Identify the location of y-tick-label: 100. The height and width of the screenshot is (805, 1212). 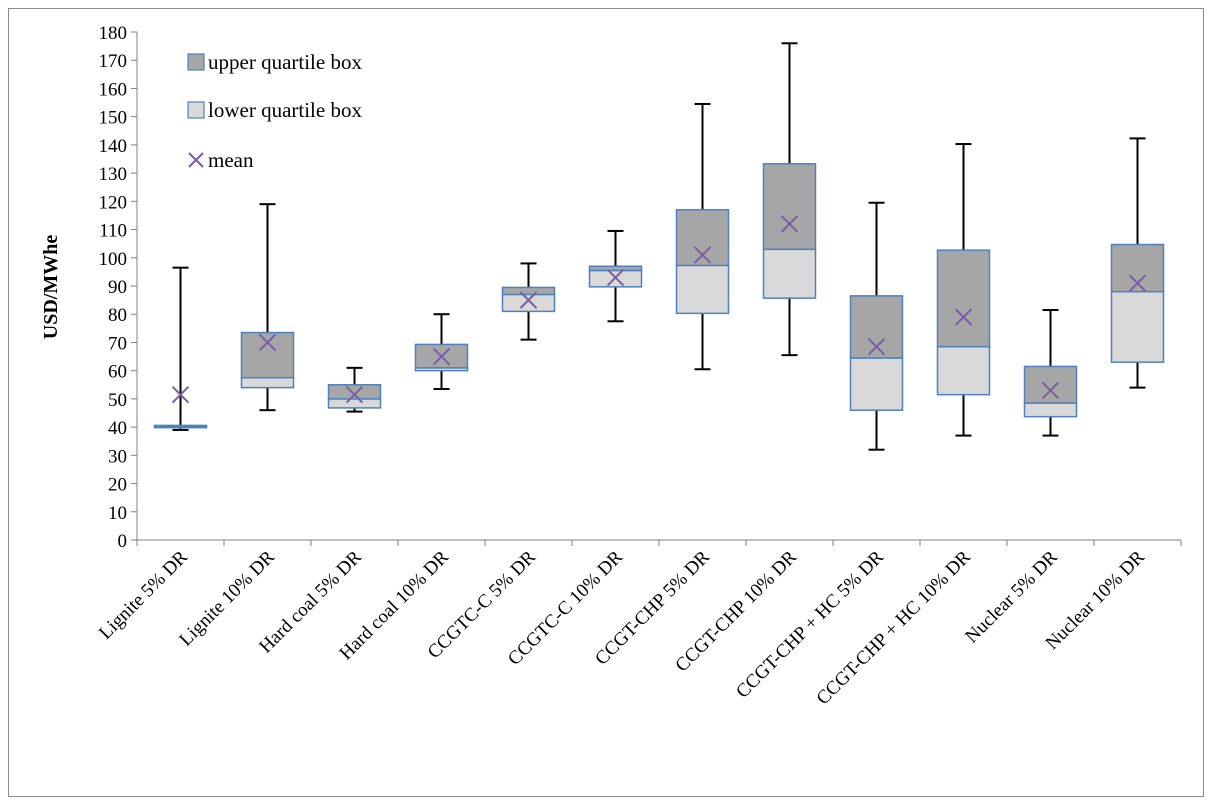
(113, 259).